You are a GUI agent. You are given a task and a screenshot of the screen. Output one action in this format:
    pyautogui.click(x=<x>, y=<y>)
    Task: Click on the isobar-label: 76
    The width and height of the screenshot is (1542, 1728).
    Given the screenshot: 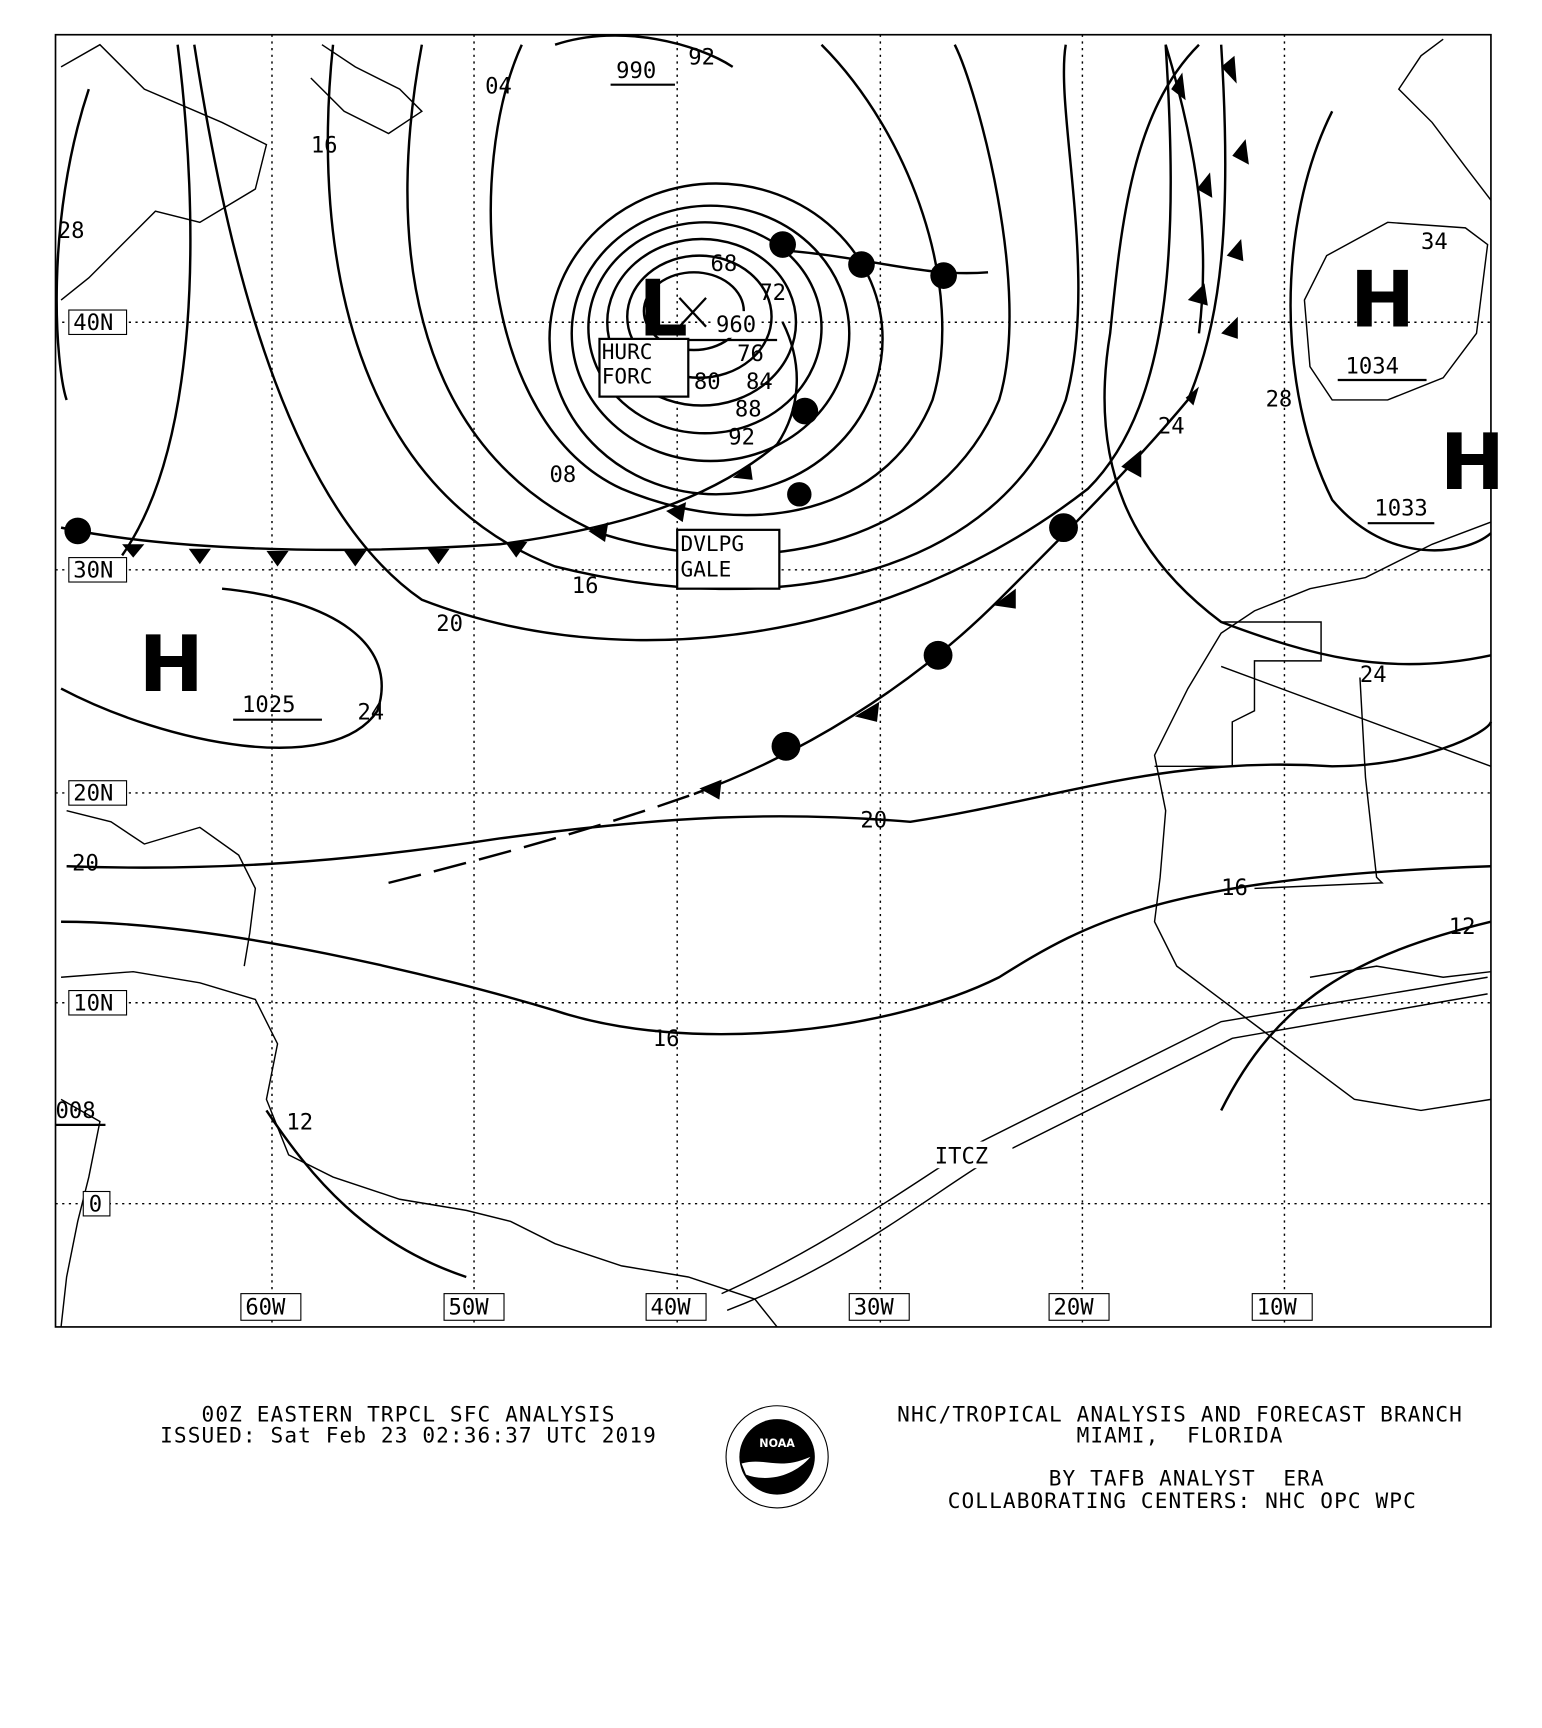 What is the action you would take?
    pyautogui.click(x=750, y=354)
    